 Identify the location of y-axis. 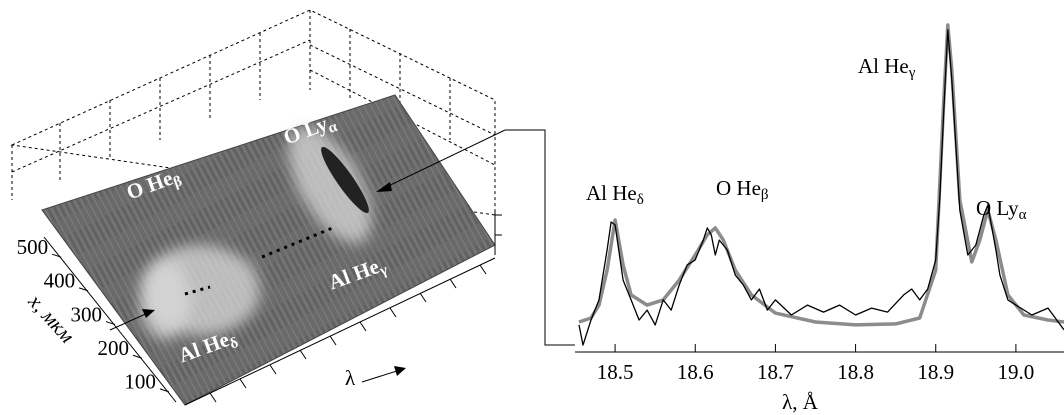
(110, 319).